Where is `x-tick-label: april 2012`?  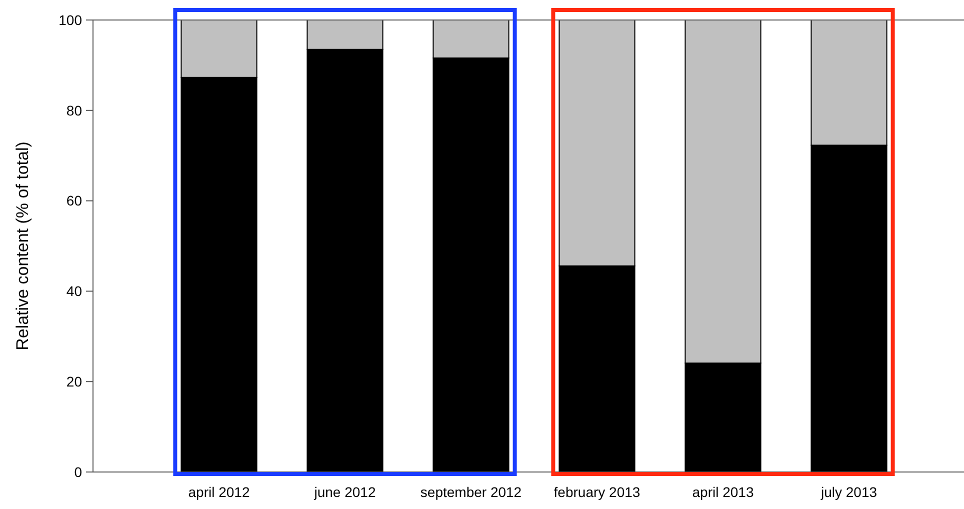
x-tick-label: april 2012 is located at coordinates (219, 492).